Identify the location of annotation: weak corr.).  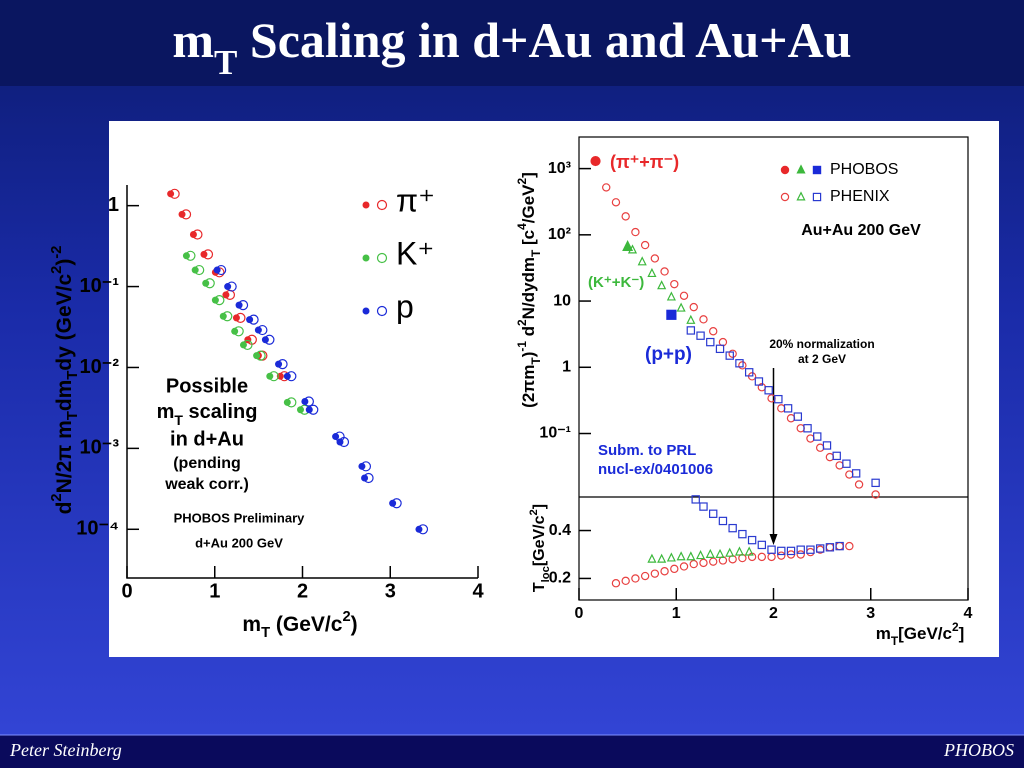
(206, 484).